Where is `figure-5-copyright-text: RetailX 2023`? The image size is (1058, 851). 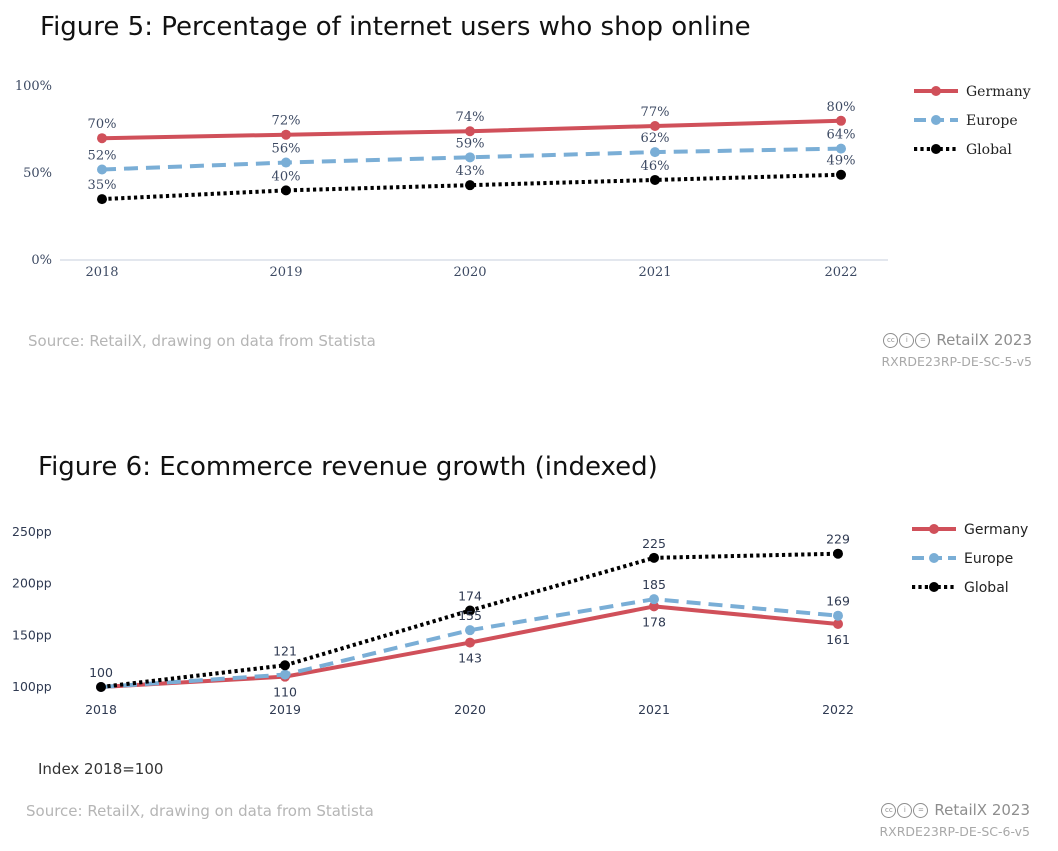 figure-5-copyright-text: RetailX 2023 is located at coordinates (984, 340).